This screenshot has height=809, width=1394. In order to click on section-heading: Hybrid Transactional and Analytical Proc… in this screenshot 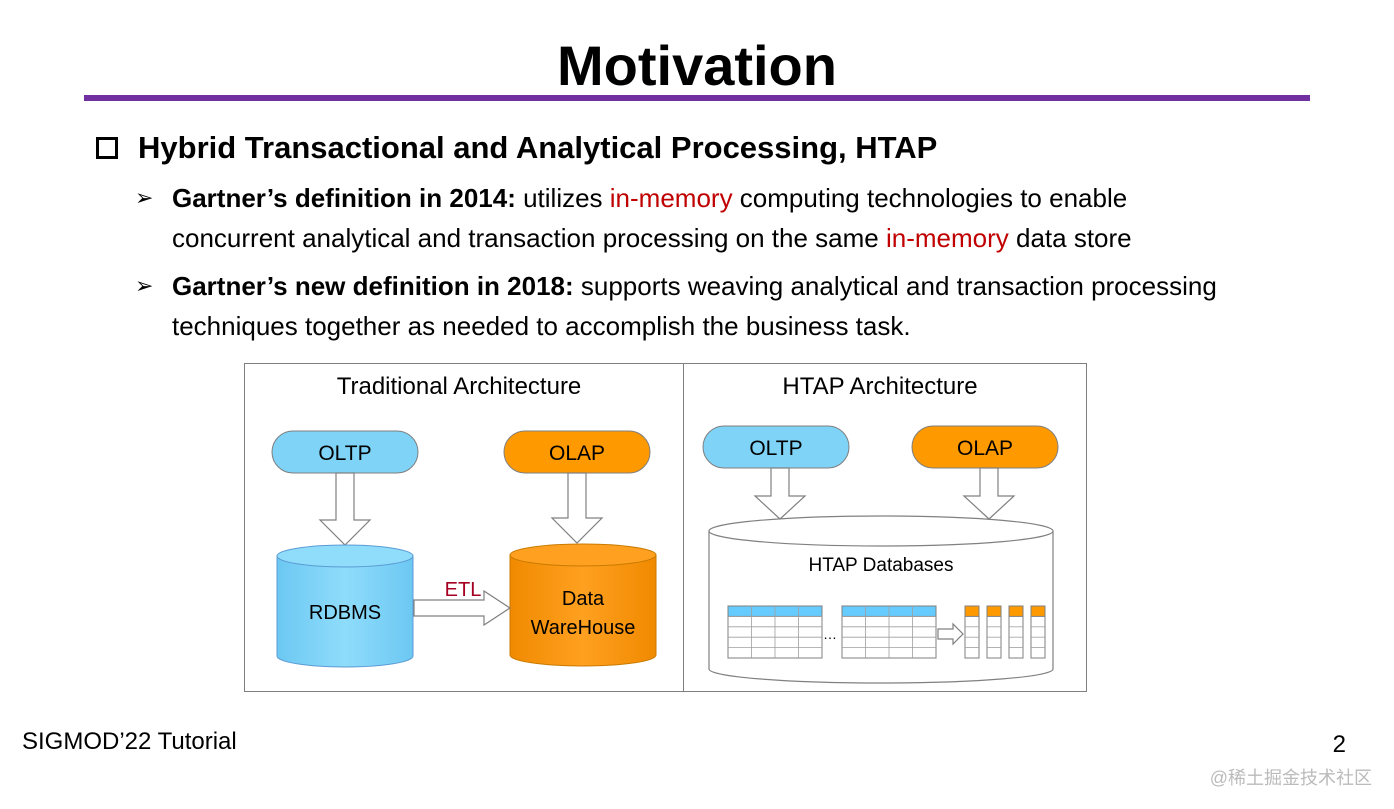, I will do `click(516, 148)`.